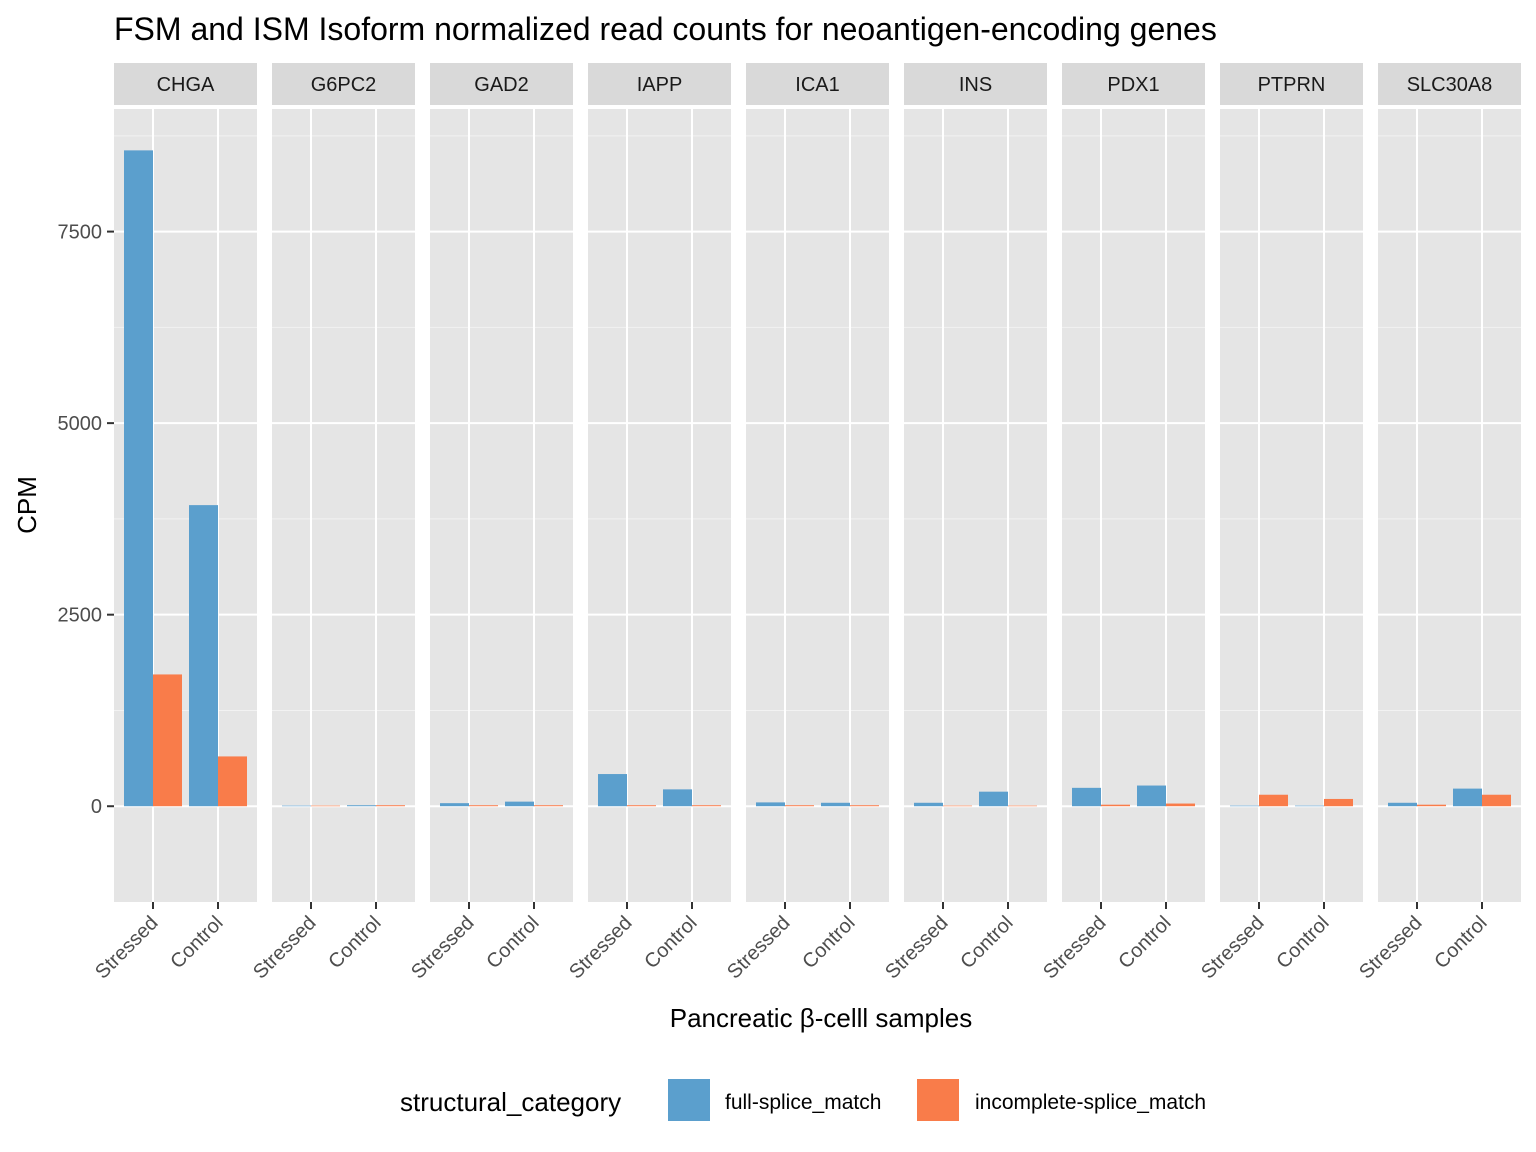 Image resolution: width=1536 pixels, height=1152 pixels. I want to click on bar-gad2-control-full-splice-match, so click(519, 804).